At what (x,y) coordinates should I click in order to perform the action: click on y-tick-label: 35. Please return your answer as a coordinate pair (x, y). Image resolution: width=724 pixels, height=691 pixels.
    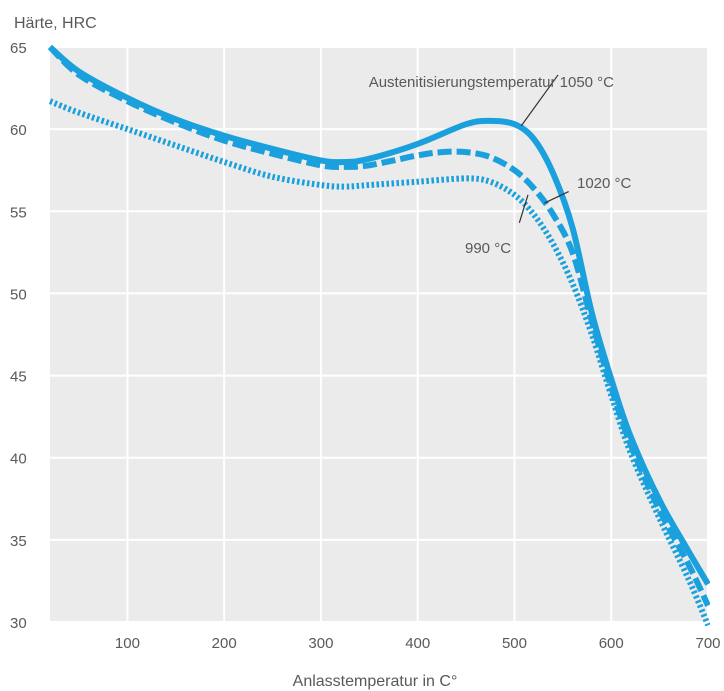
    Looking at the image, I should click on (18, 541).